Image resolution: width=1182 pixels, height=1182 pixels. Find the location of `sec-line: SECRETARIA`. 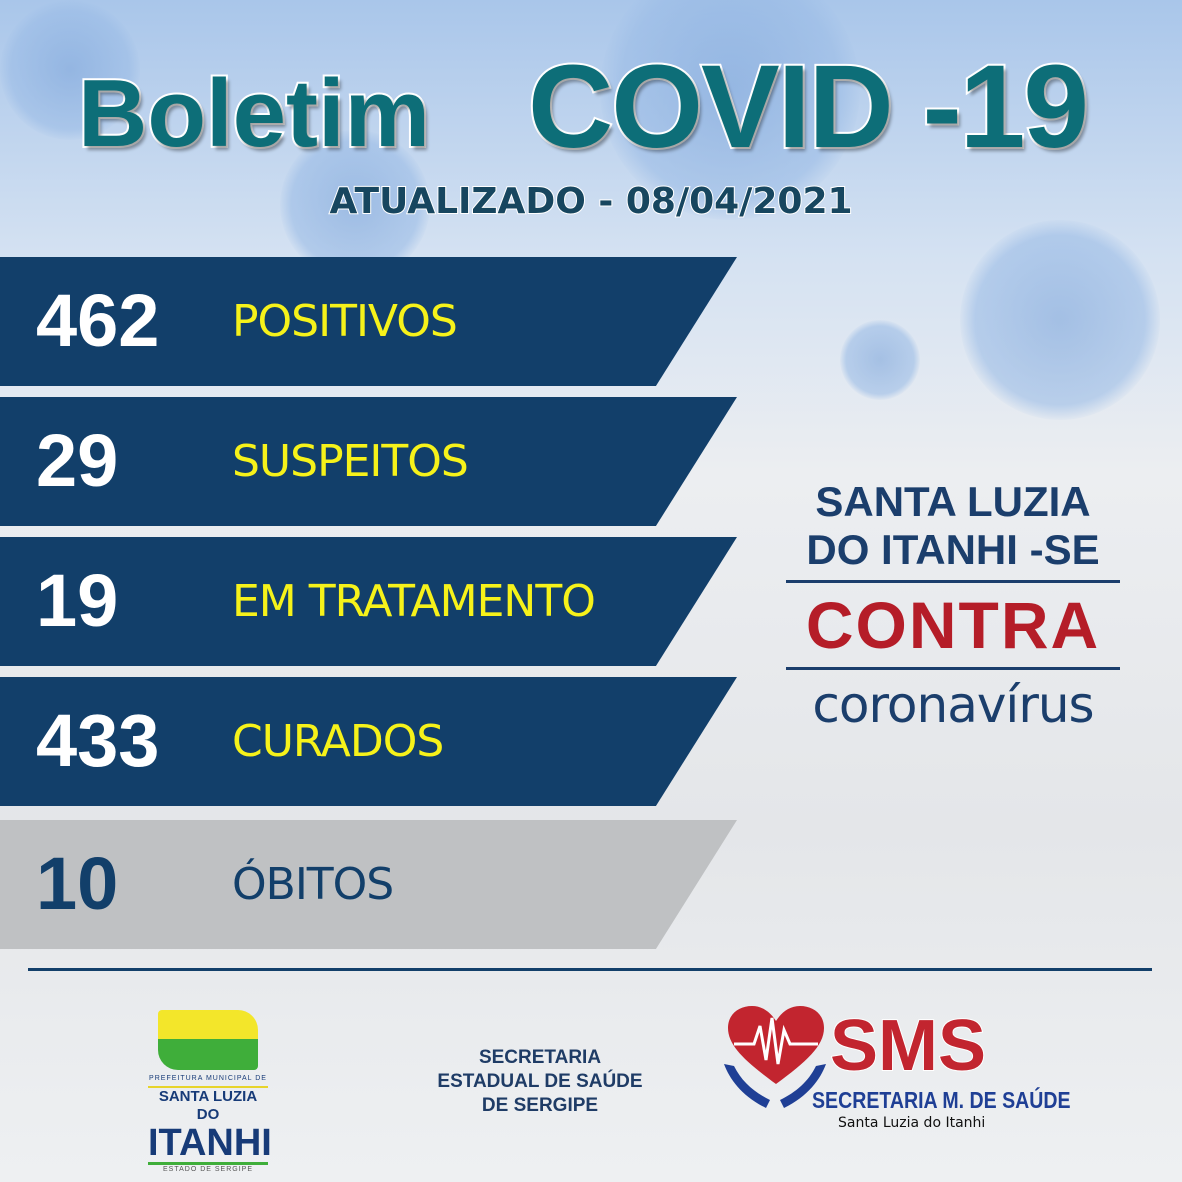

sec-line: SECRETARIA is located at coordinates (540, 1057).